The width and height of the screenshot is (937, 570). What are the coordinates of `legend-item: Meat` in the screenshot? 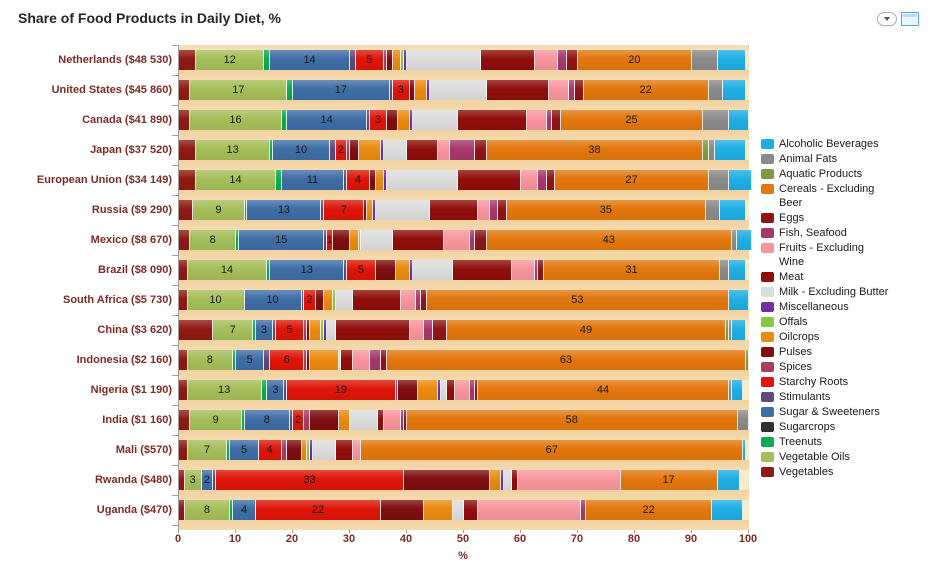 It's located at (847, 277).